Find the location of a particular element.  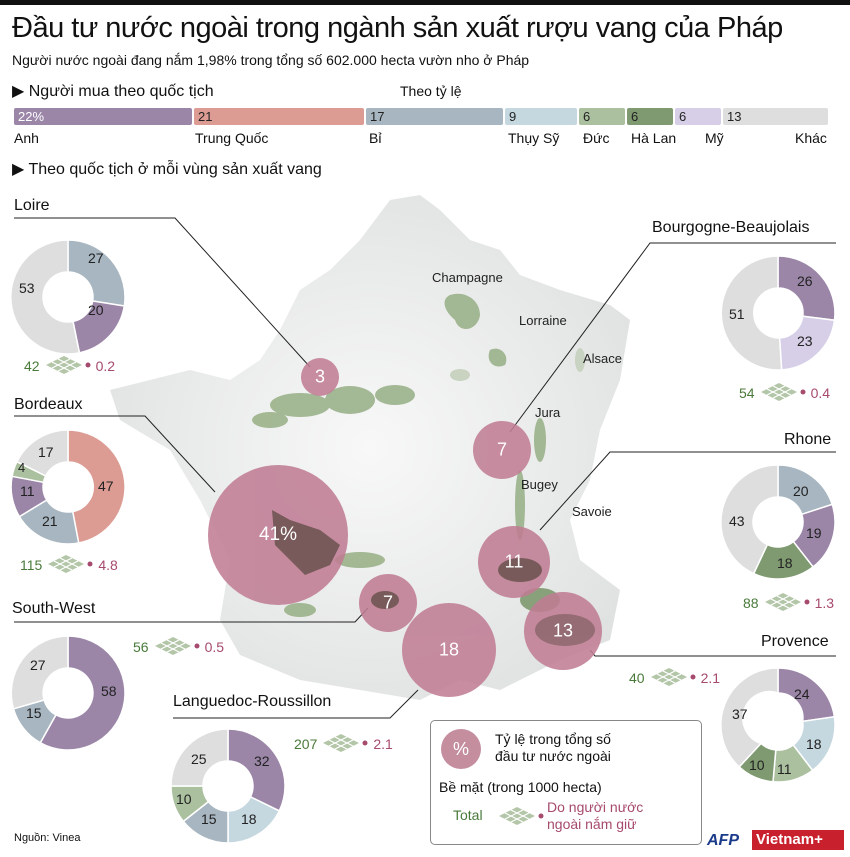

donut-languedoc is located at coordinates (228, 786).